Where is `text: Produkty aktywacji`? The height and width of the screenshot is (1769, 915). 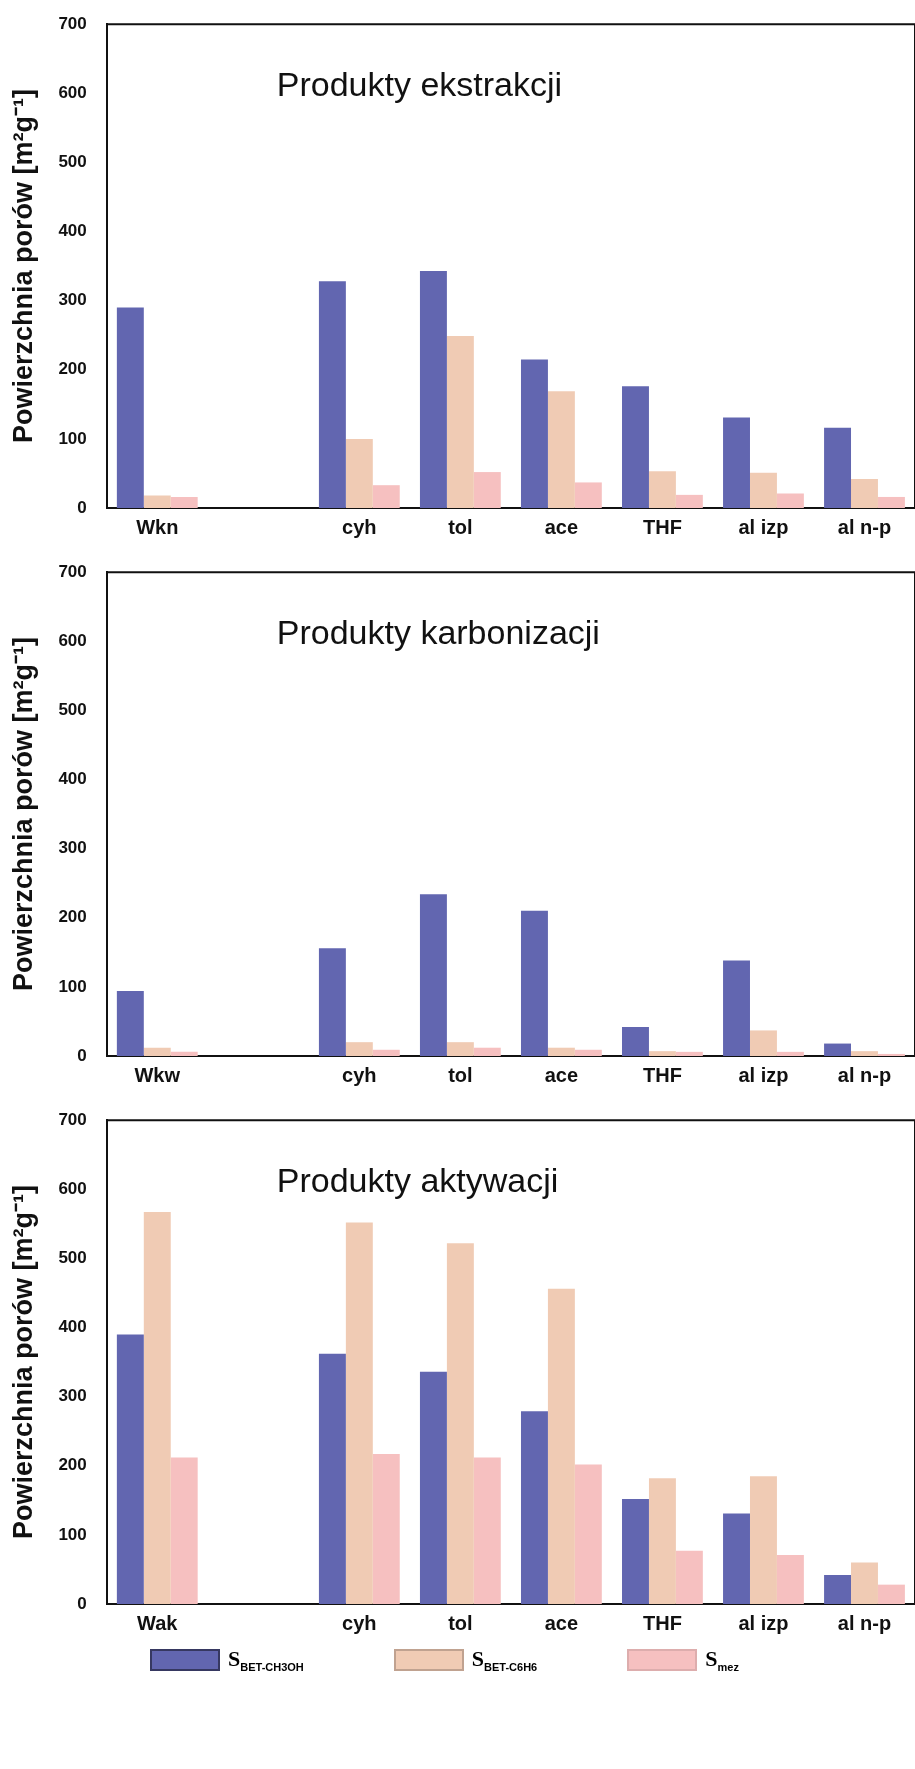 text: Produkty aktywacji is located at coordinates (417, 1179).